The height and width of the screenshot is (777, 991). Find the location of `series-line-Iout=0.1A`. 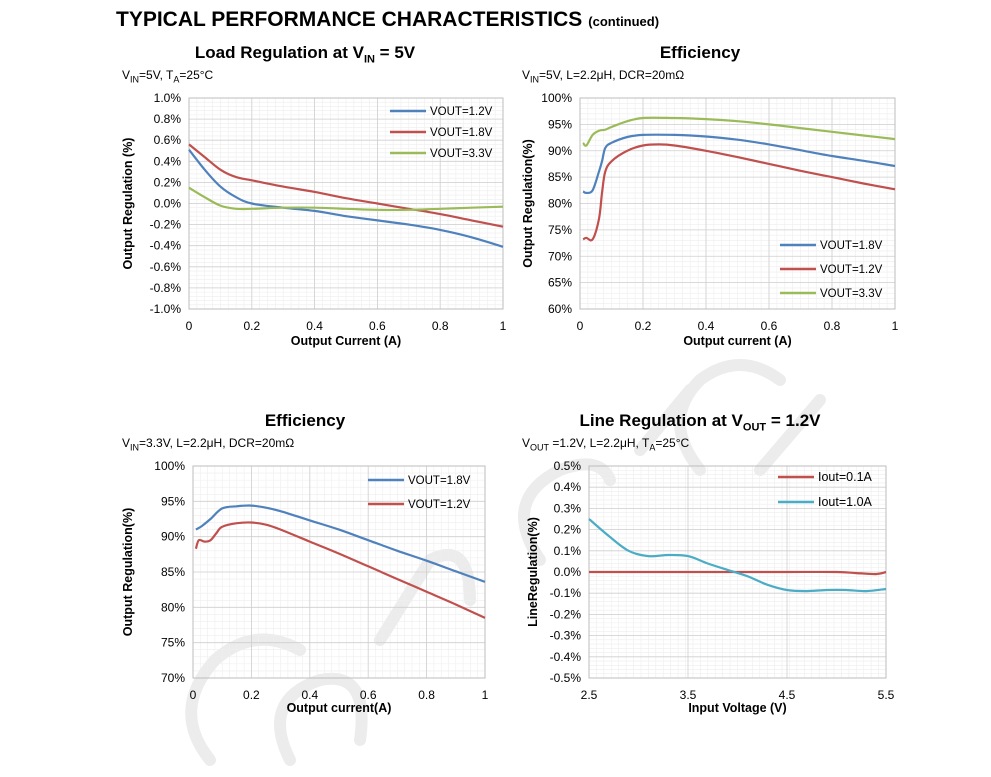

series-line-Iout=0.1A is located at coordinates (737, 573).